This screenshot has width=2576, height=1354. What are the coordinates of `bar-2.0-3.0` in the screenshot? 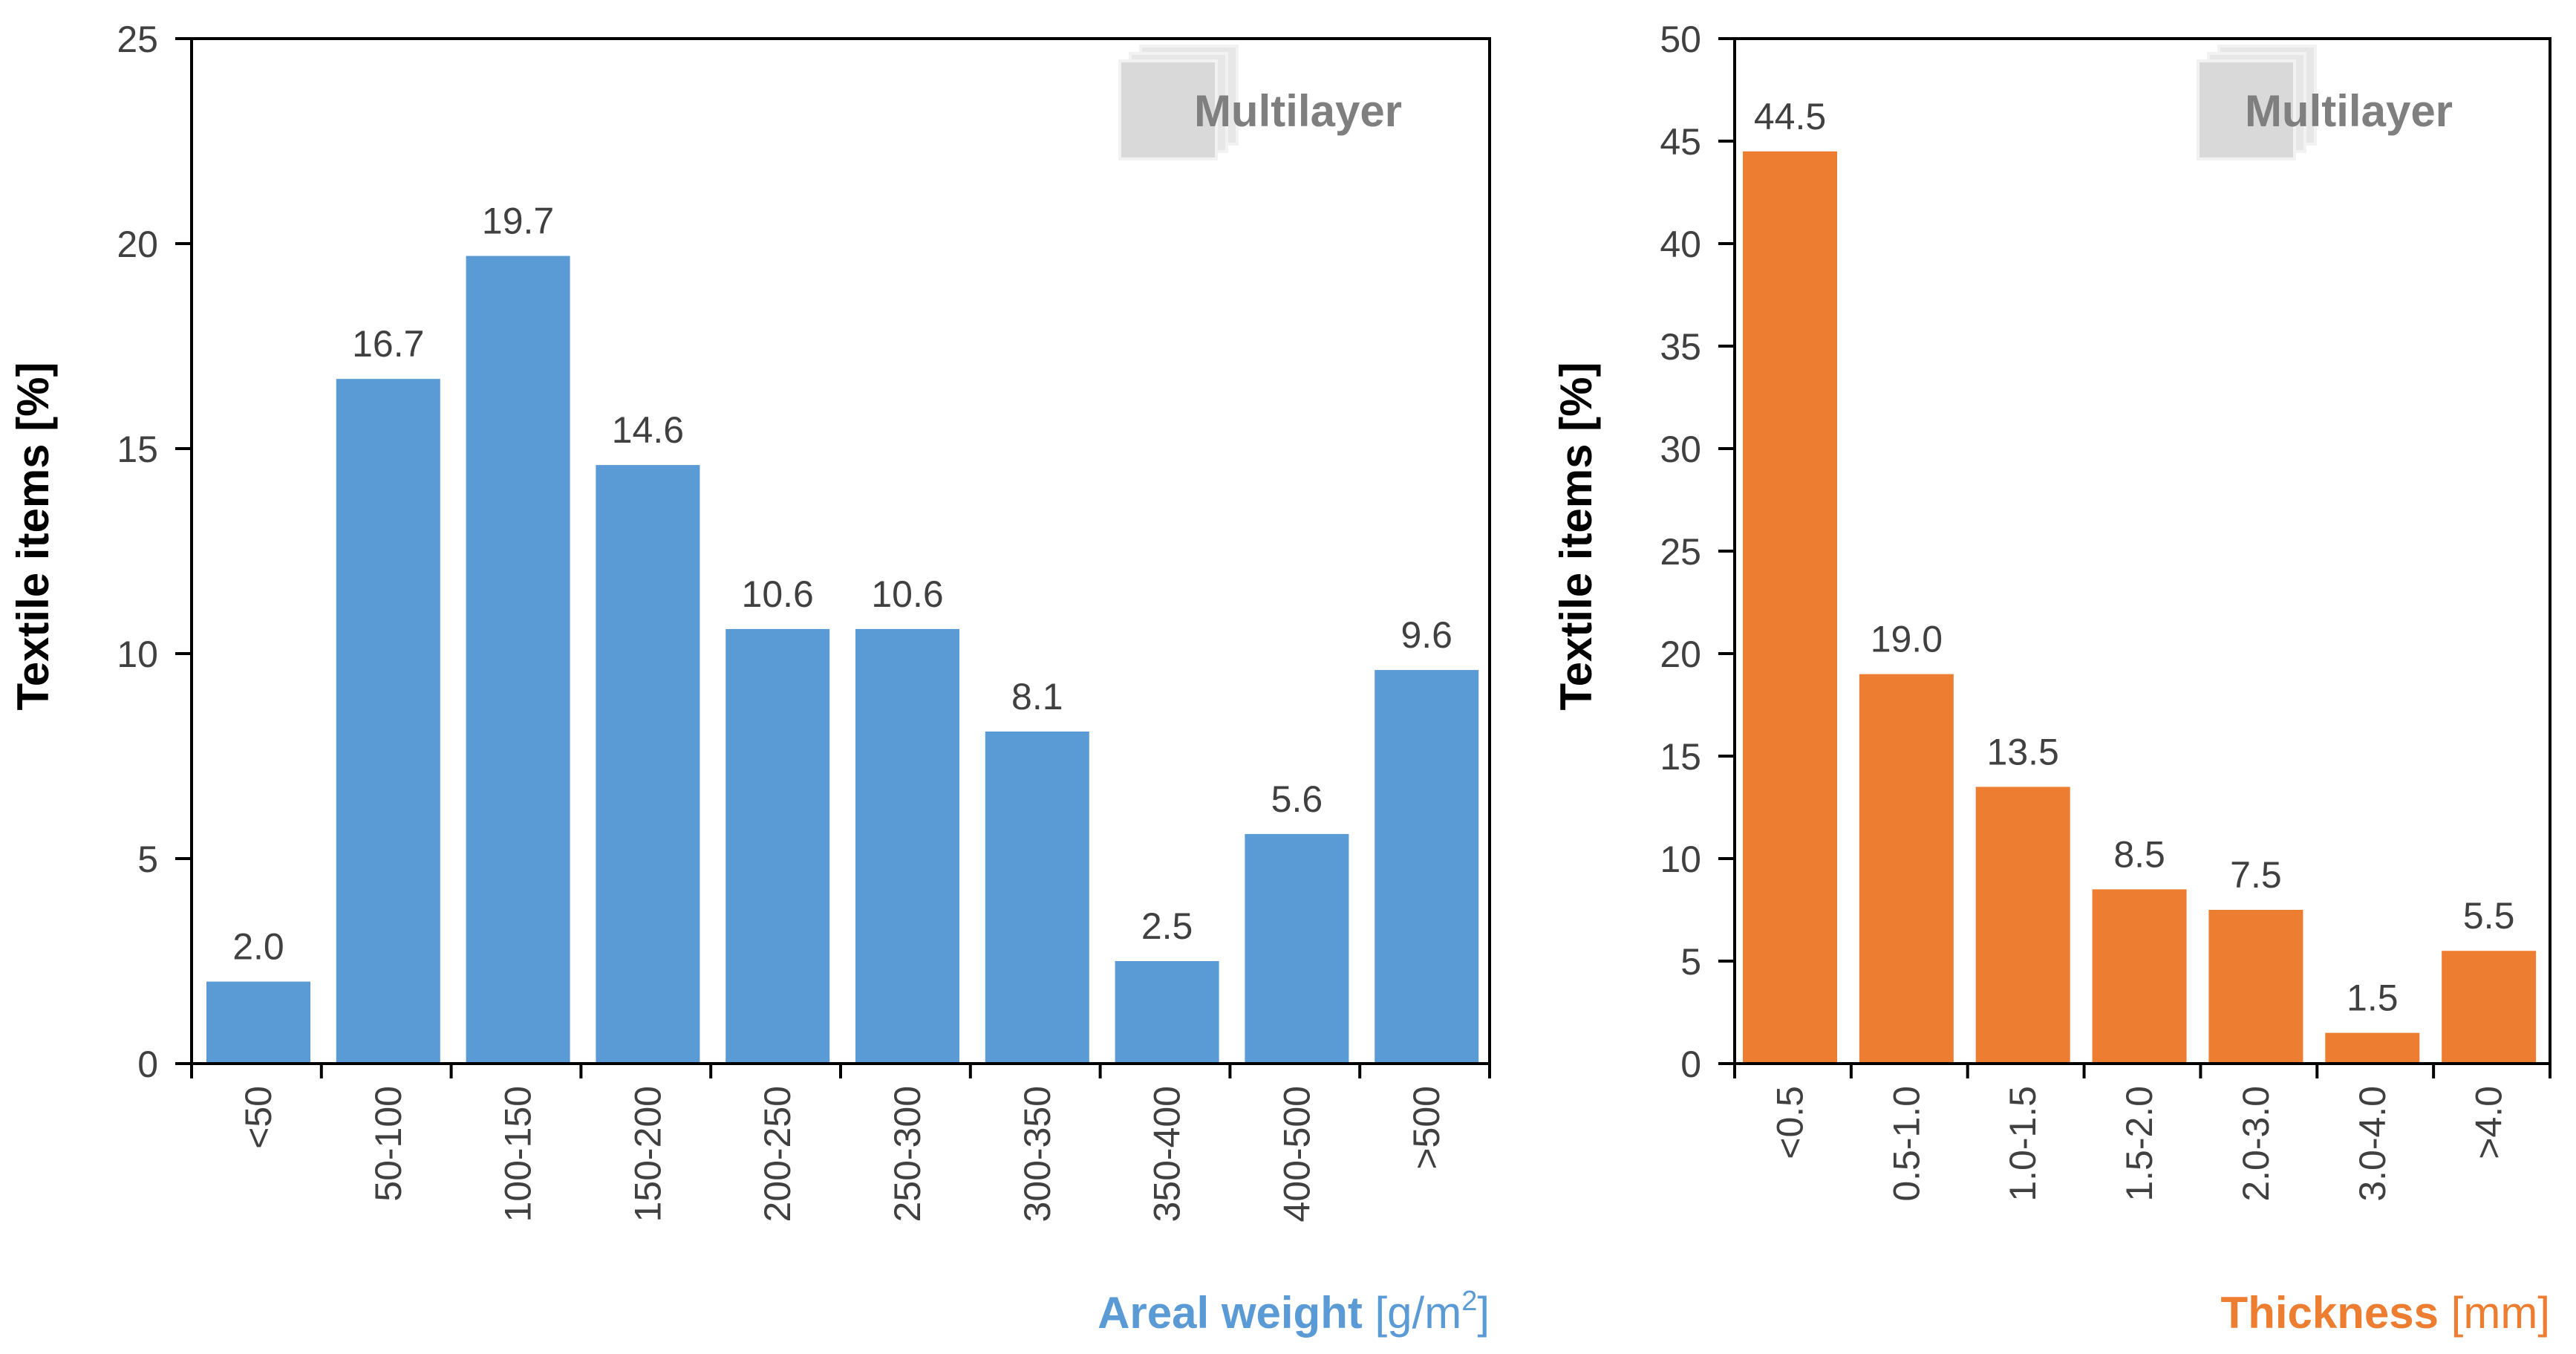 It's located at (2255, 987).